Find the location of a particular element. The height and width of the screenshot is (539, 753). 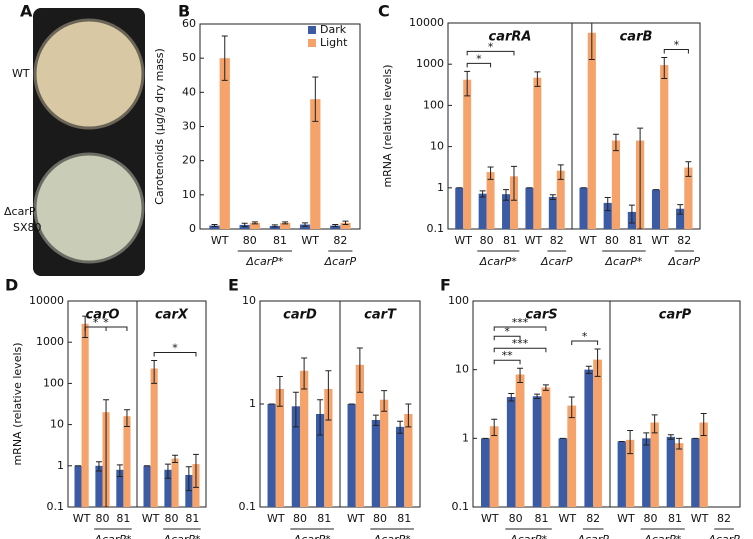

y-tick-label: 1000 is located at coordinates (430, 63).